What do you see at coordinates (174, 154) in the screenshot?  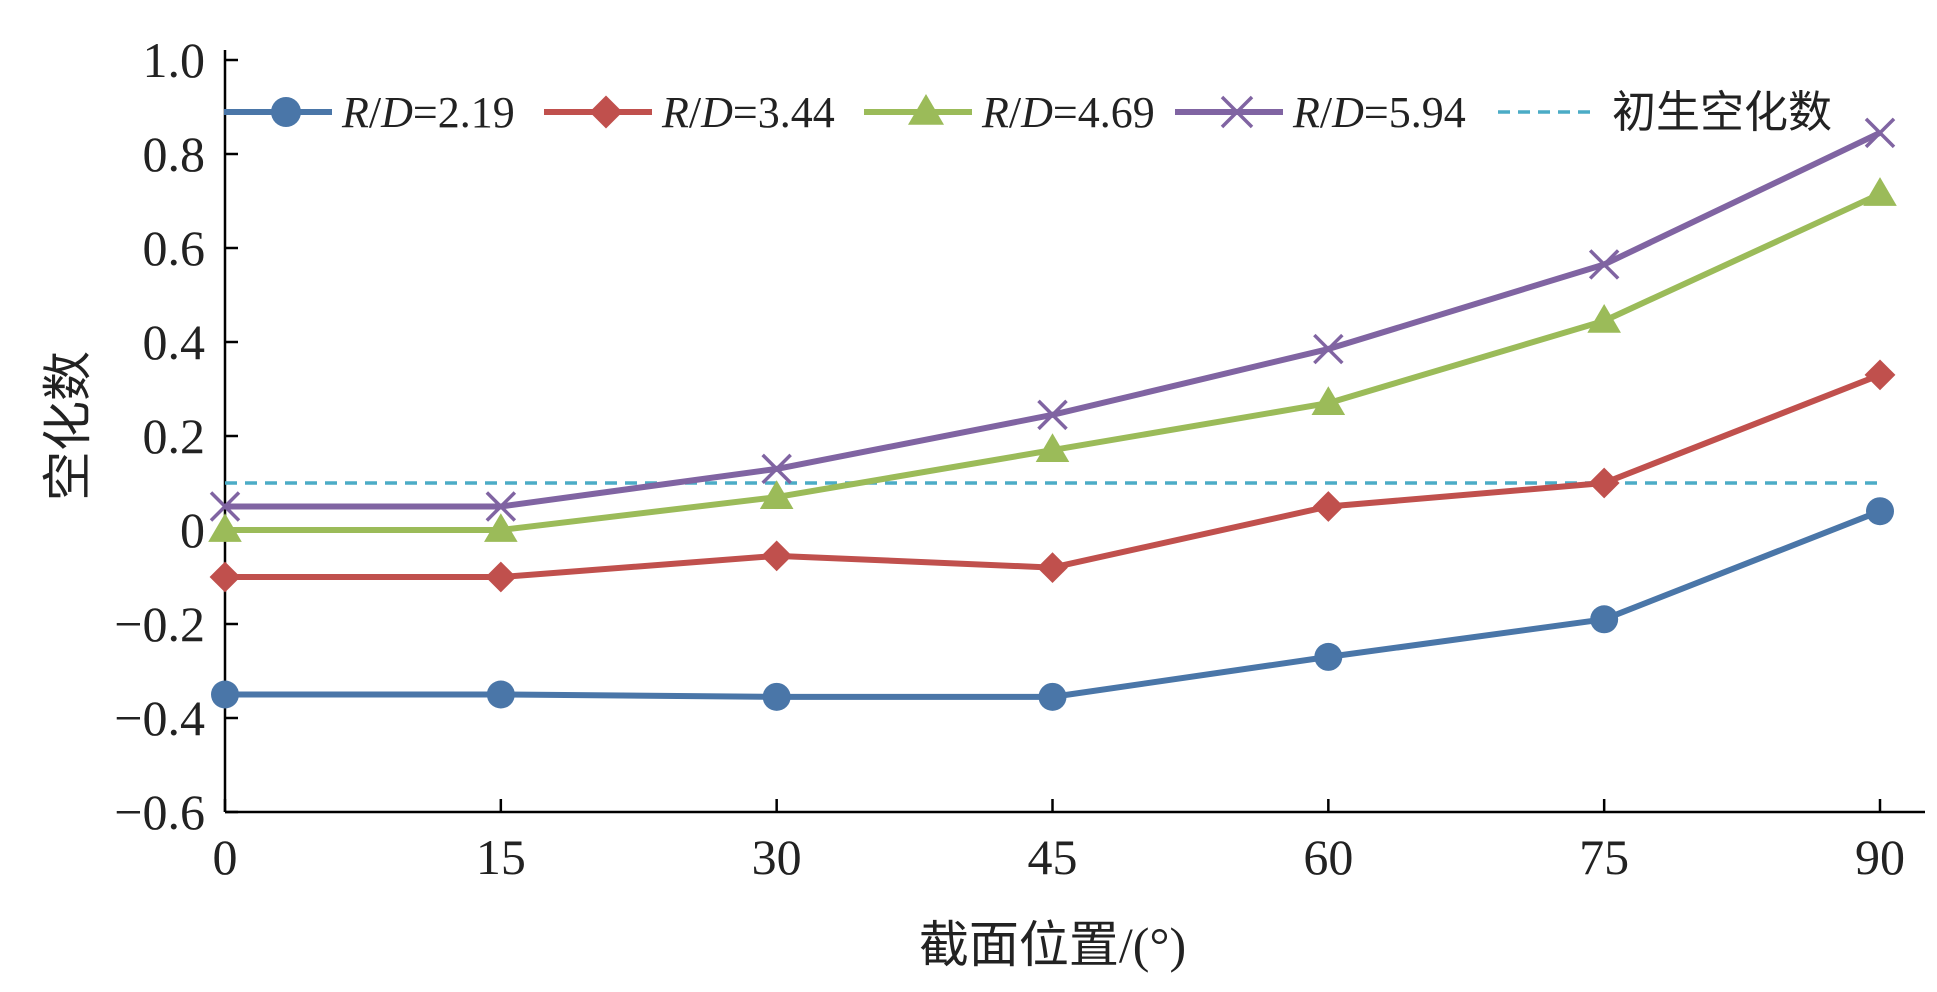 I see `y-tick-label: 0.8` at bounding box center [174, 154].